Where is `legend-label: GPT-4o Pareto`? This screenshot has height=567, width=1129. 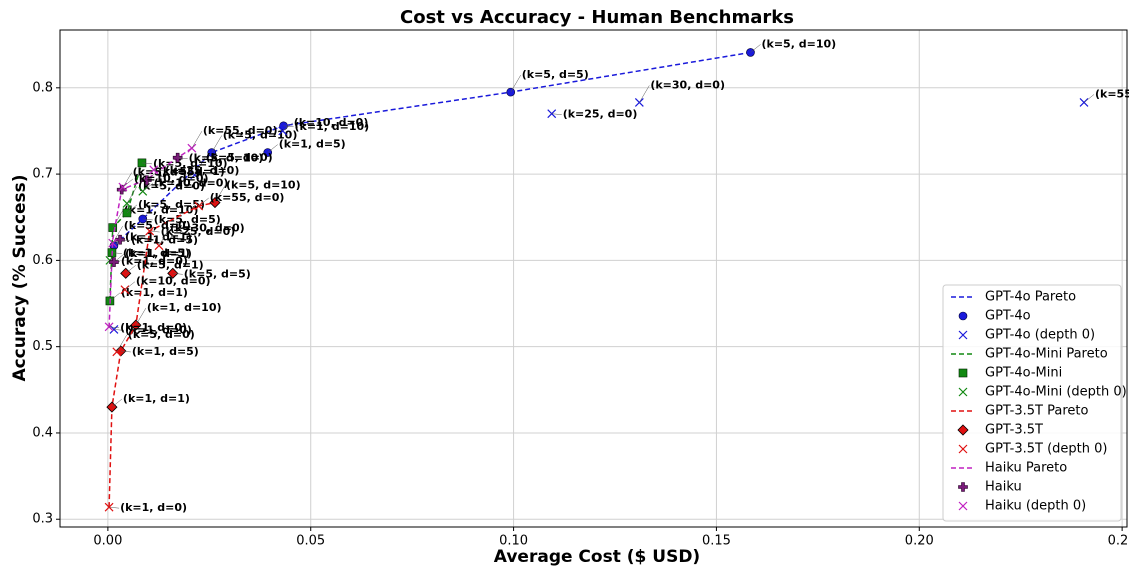
legend-label: GPT-4o Pareto is located at coordinates (1030, 297).